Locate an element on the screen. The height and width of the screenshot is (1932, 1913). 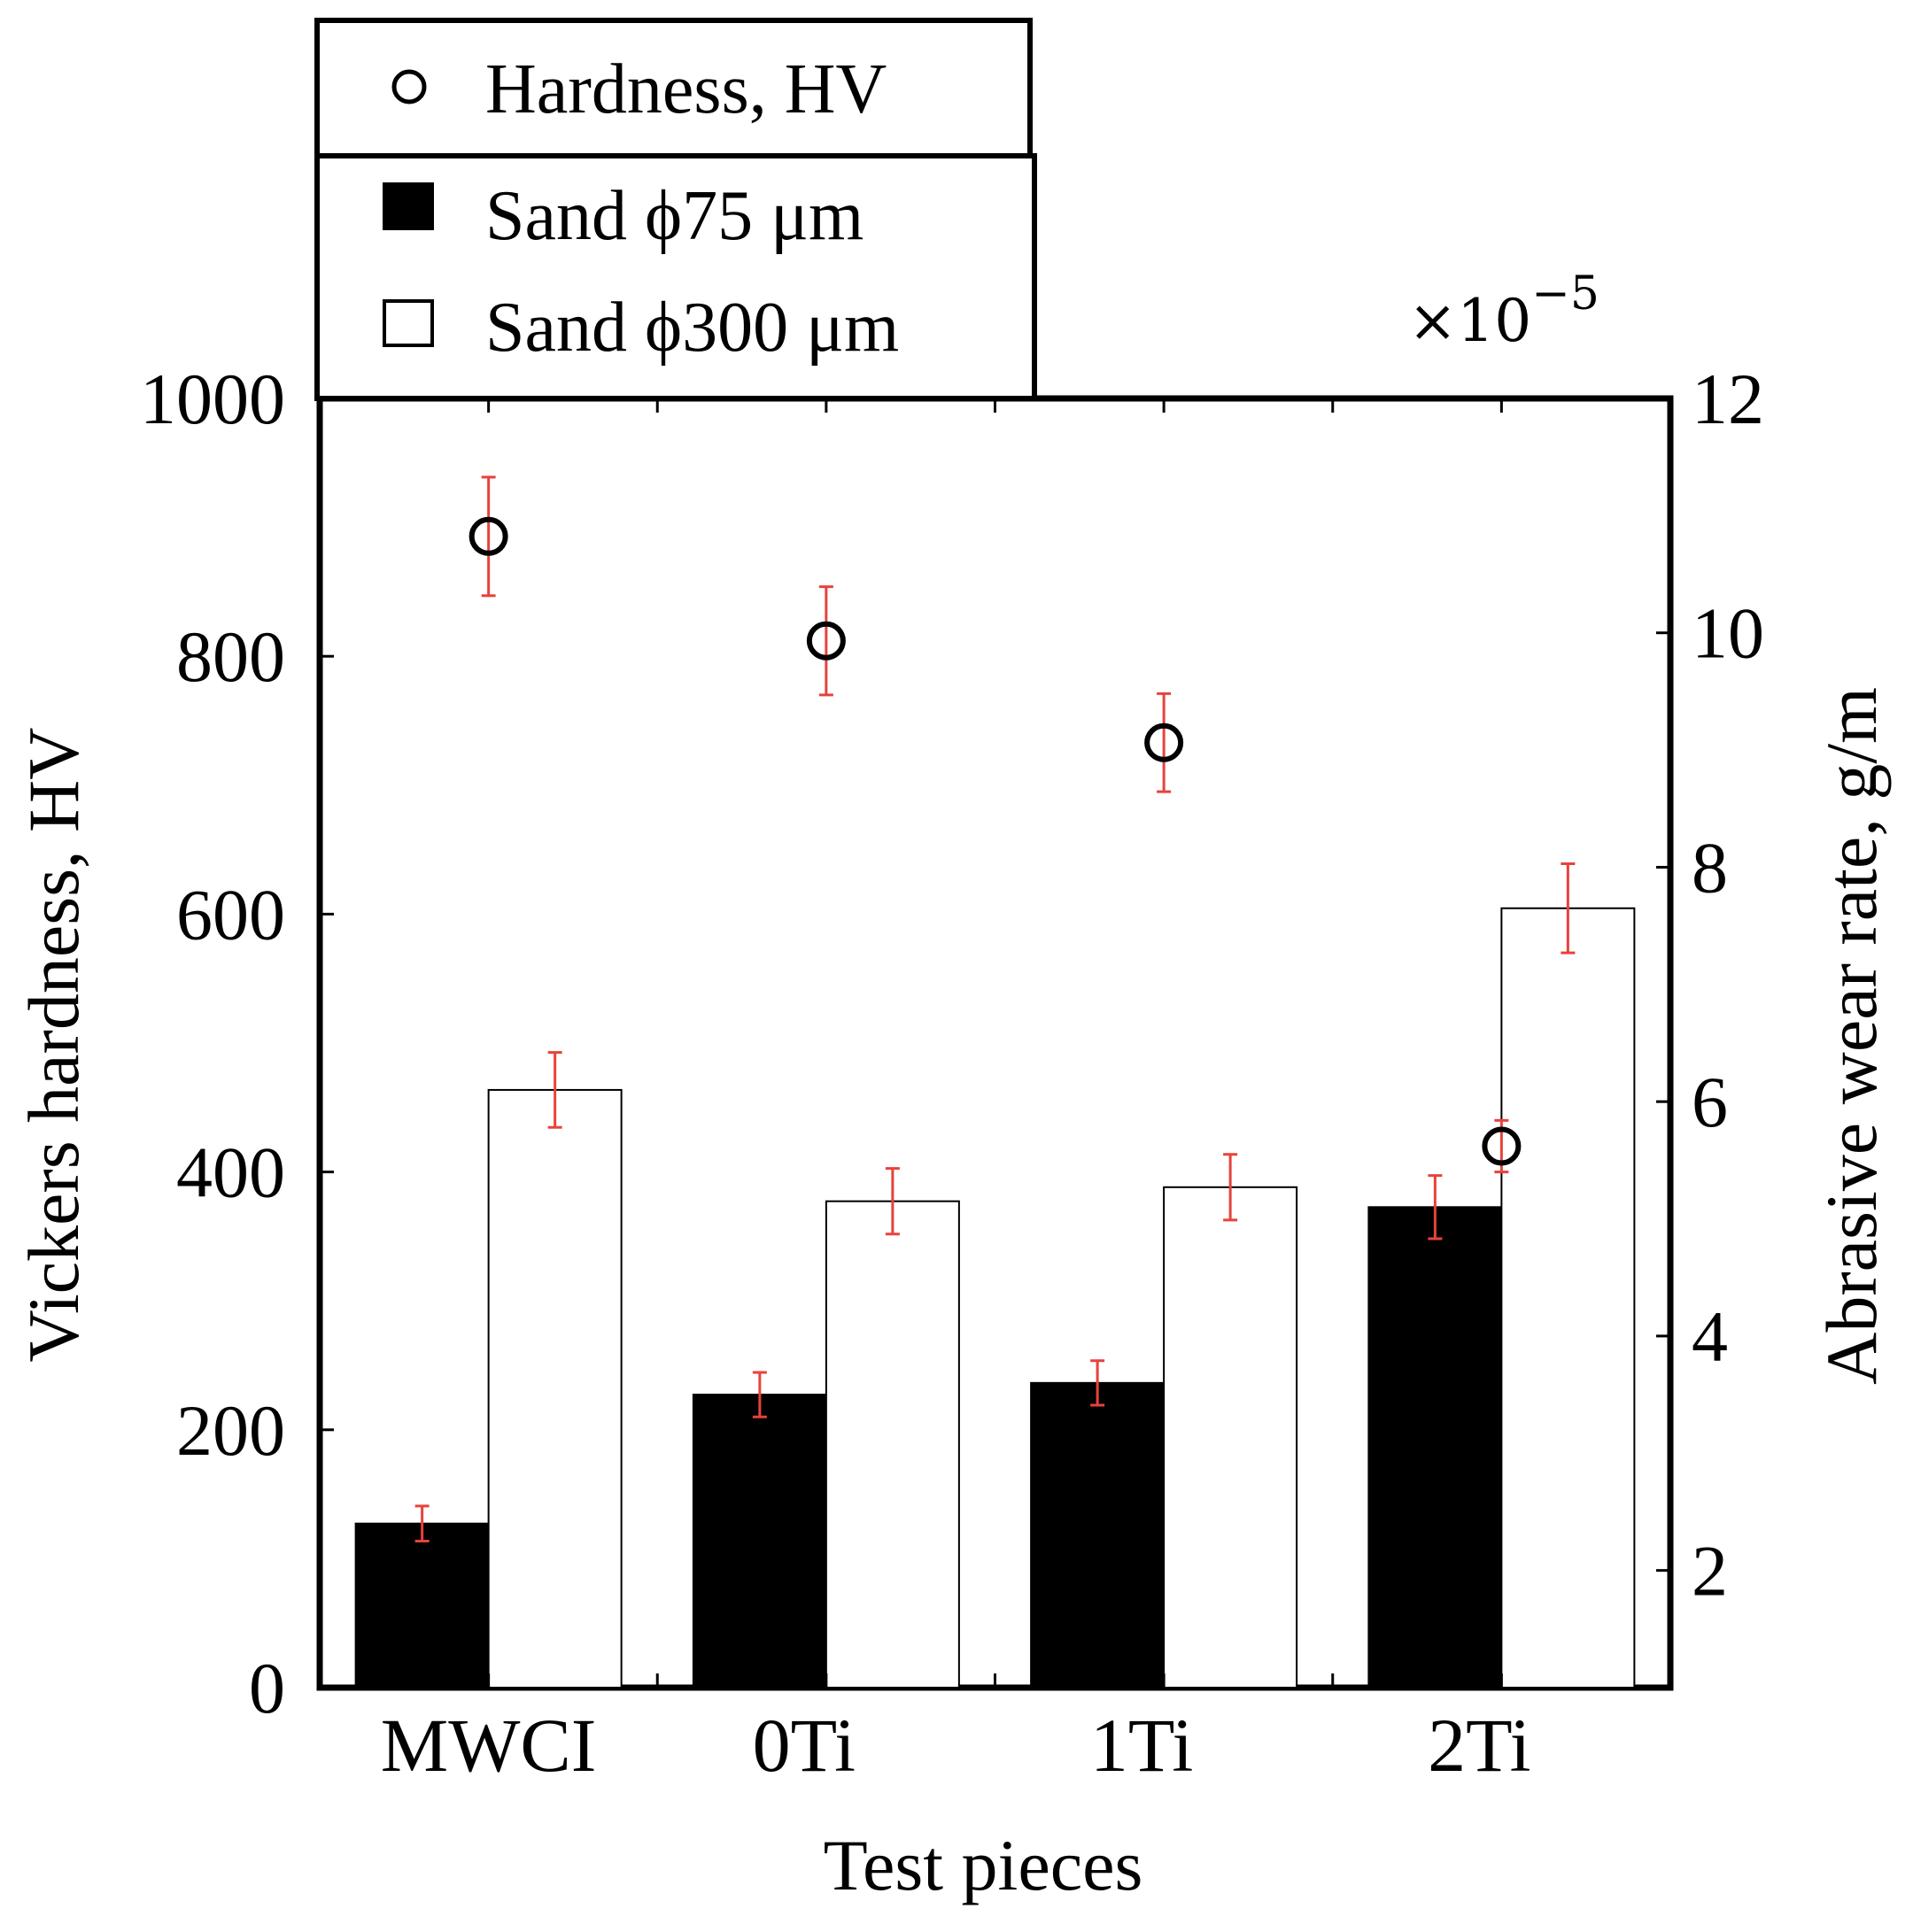
point-hardness-1ti is located at coordinates (1164, 742).